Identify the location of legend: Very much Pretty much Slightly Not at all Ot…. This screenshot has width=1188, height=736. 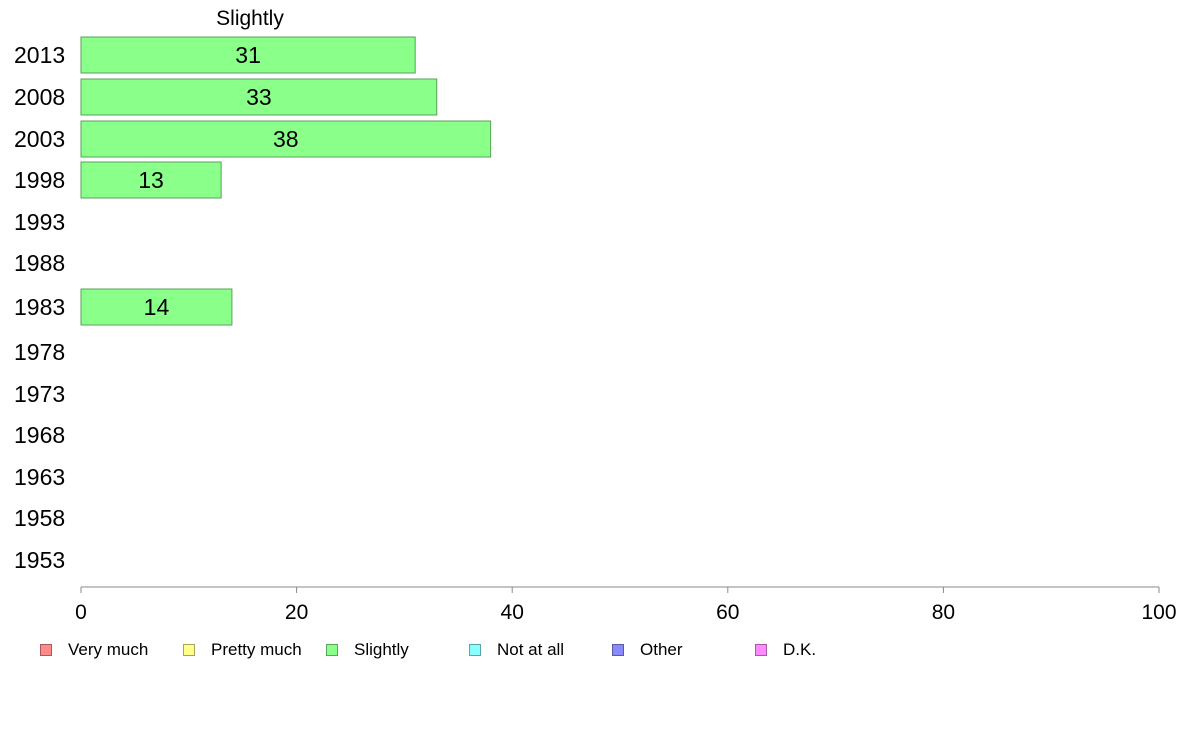
(450, 650).